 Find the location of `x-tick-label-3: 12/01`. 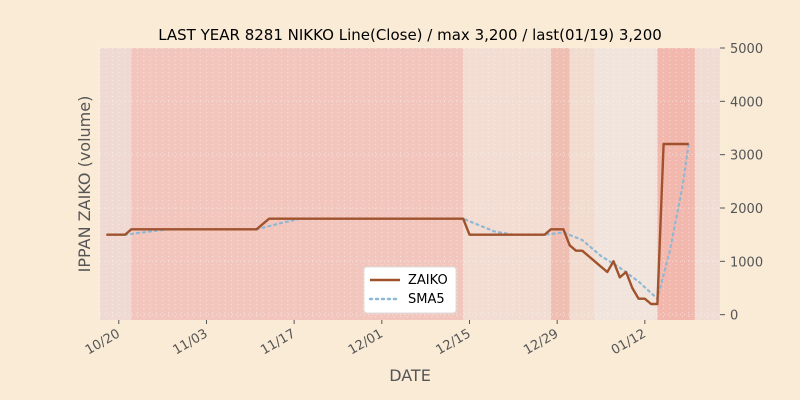

x-tick-label-3: 12/01 is located at coordinates (366, 342).